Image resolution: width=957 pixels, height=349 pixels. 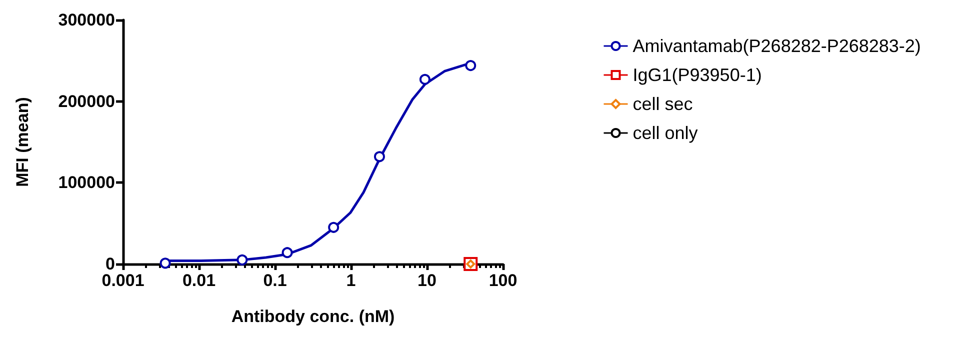 What do you see at coordinates (110, 264) in the screenshot?
I see `y-tick-label: 0` at bounding box center [110, 264].